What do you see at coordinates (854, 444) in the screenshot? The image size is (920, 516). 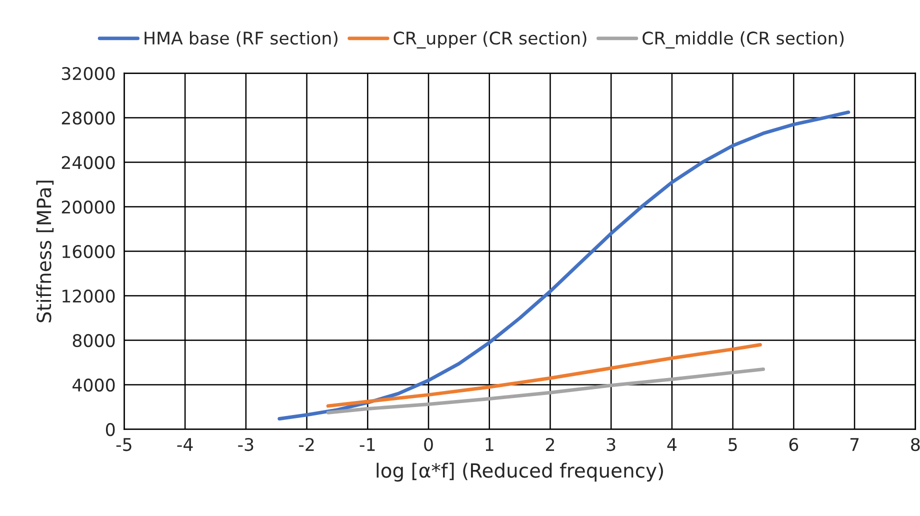 I see `x-tick-label: 7` at bounding box center [854, 444].